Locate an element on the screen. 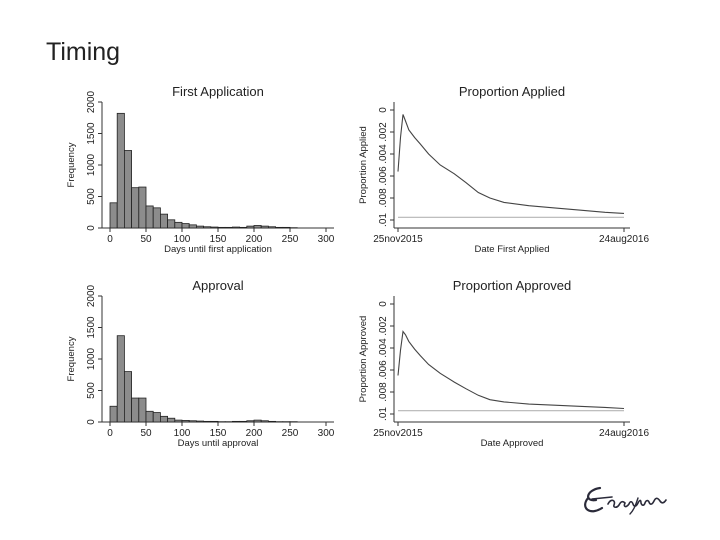 This screenshot has height=540, width=720. slide-title: Timing is located at coordinates (83, 52).